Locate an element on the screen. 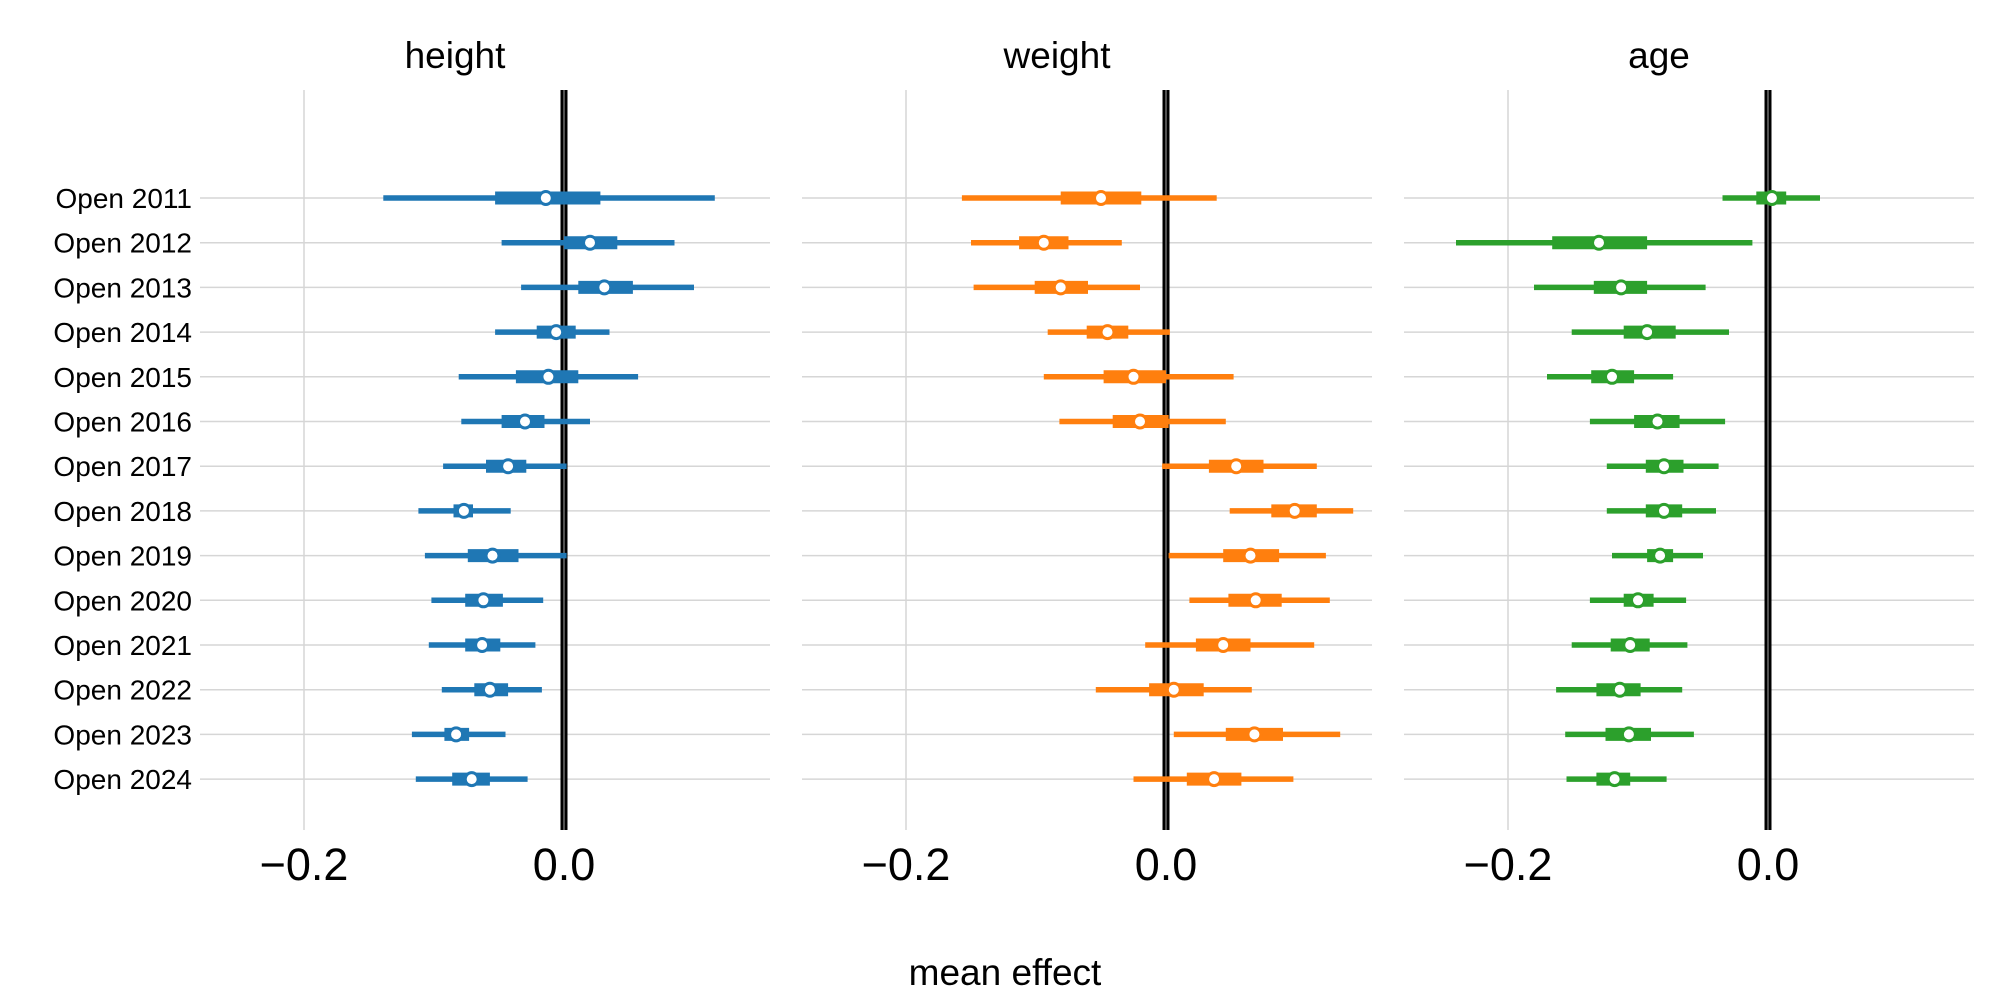 This screenshot has height=1000, width=2000. row-label: Open 2013 is located at coordinates (122, 287).